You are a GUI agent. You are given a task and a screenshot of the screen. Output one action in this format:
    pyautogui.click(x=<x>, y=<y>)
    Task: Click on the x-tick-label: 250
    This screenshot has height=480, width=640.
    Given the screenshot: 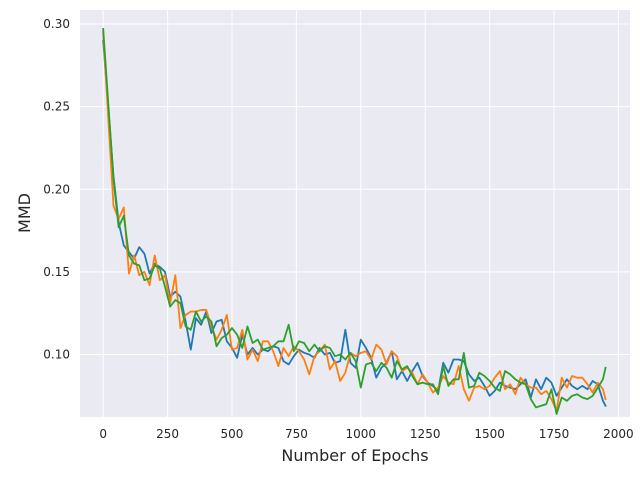 What is the action you would take?
    pyautogui.click(x=167, y=434)
    